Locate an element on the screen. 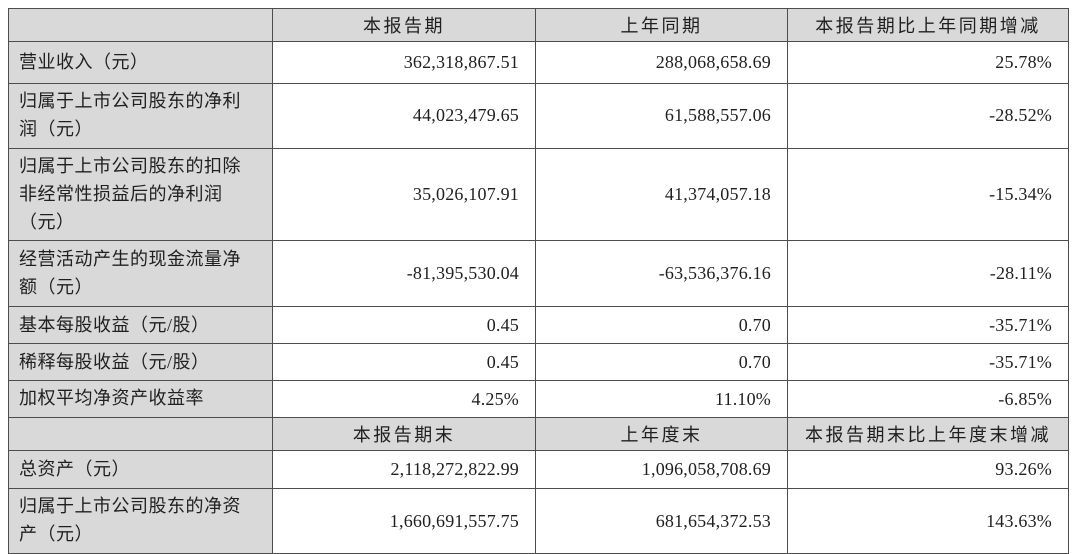 This screenshot has width=1080, height=554. cell-current: 44,023,479.65 is located at coordinates (404, 116).